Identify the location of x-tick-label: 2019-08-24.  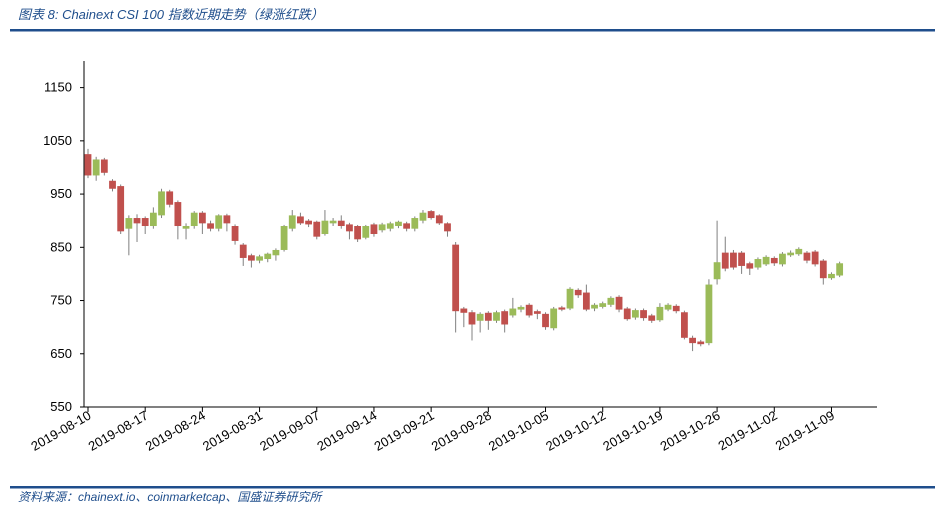
(175, 431).